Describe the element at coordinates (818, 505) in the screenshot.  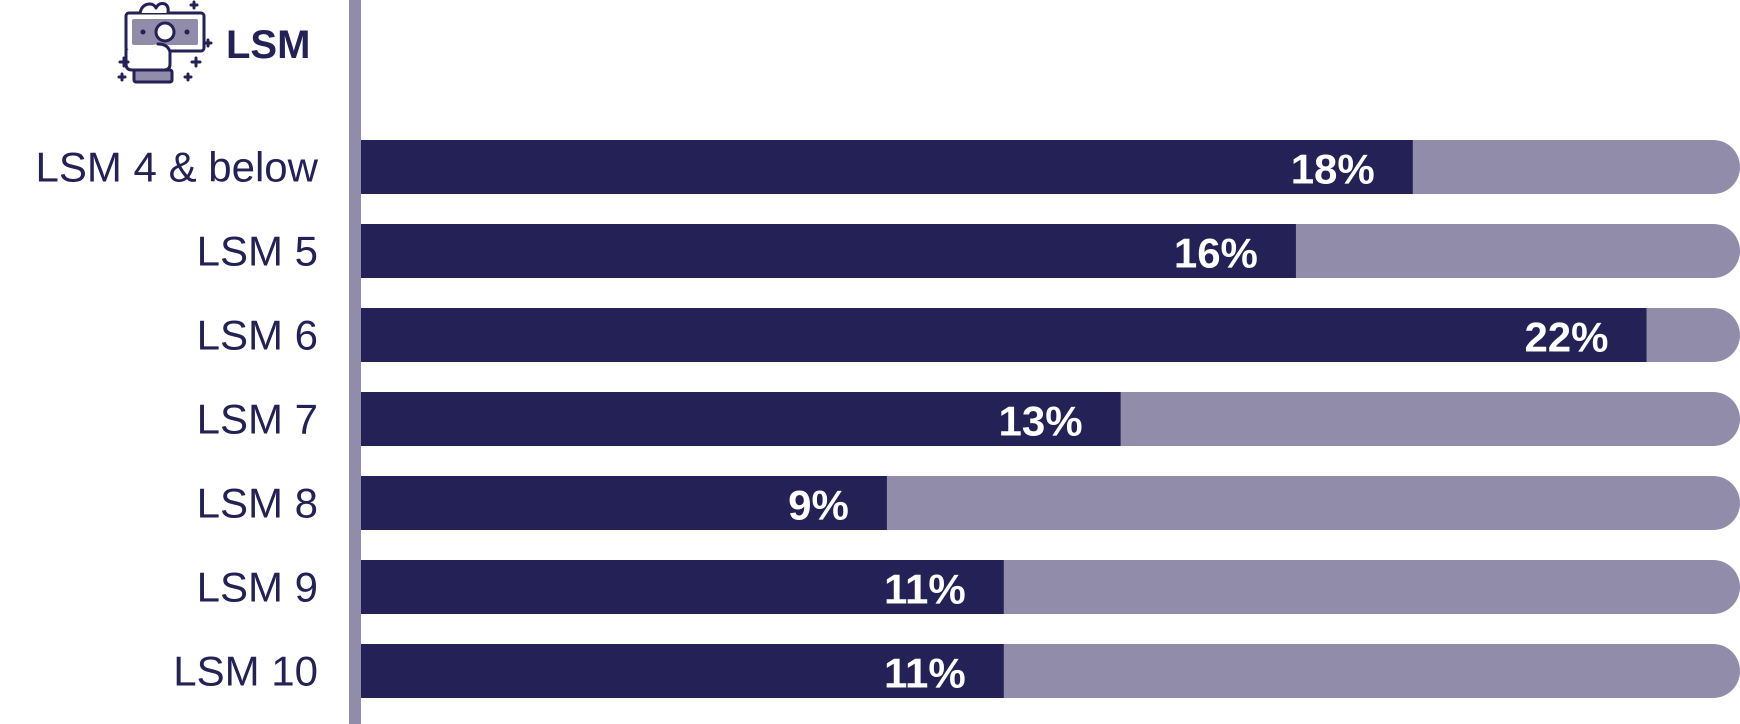
I see `value-label: 9%` at that location.